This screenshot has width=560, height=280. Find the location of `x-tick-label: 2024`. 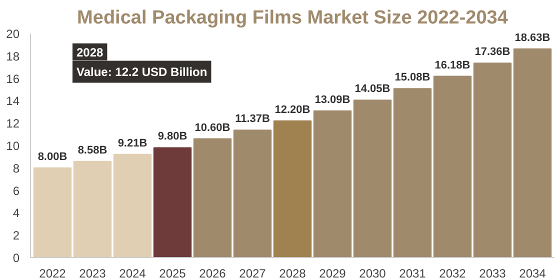

x-tick-label: 2024 is located at coordinates (132, 273).